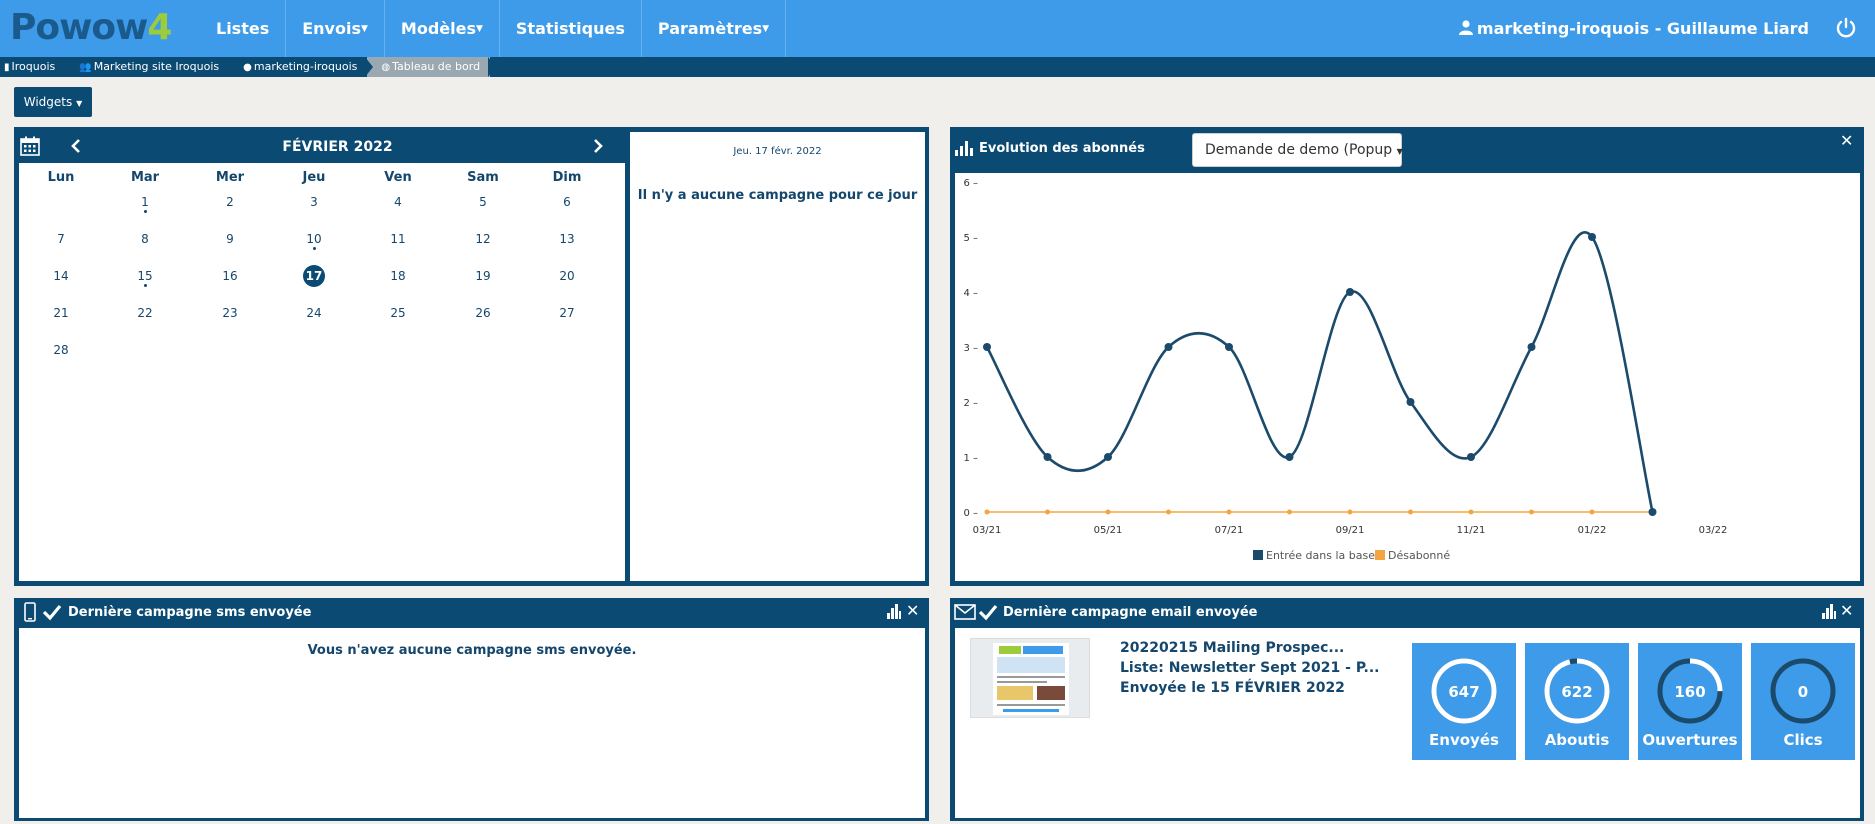 This screenshot has width=1875, height=824. Describe the element at coordinates (1690, 740) in the screenshot. I see `stat-label: Ouvertures` at that location.